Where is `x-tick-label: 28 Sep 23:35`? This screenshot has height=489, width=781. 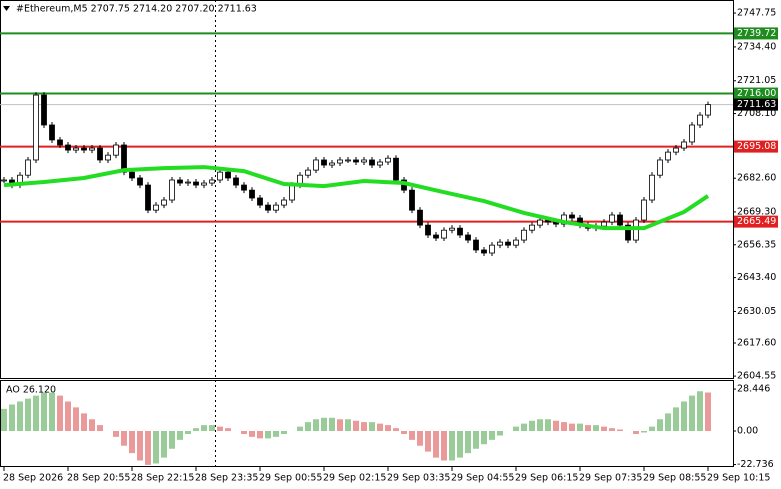
x-tick-label: 28 Sep 23:35 is located at coordinates (226, 478).